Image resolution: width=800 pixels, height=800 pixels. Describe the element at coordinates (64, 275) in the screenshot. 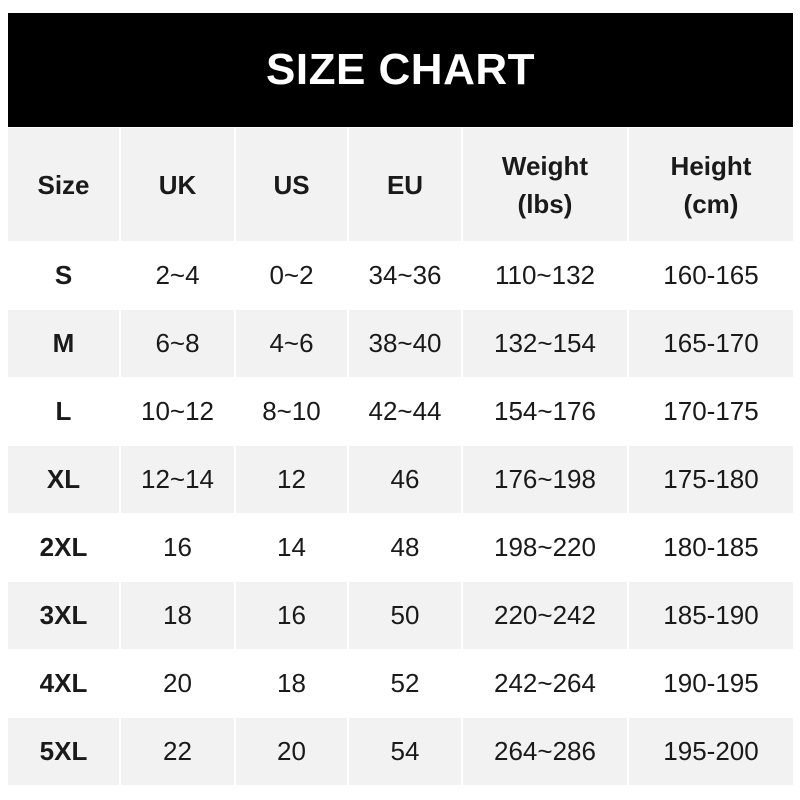

I see `cell-size: S` at that location.